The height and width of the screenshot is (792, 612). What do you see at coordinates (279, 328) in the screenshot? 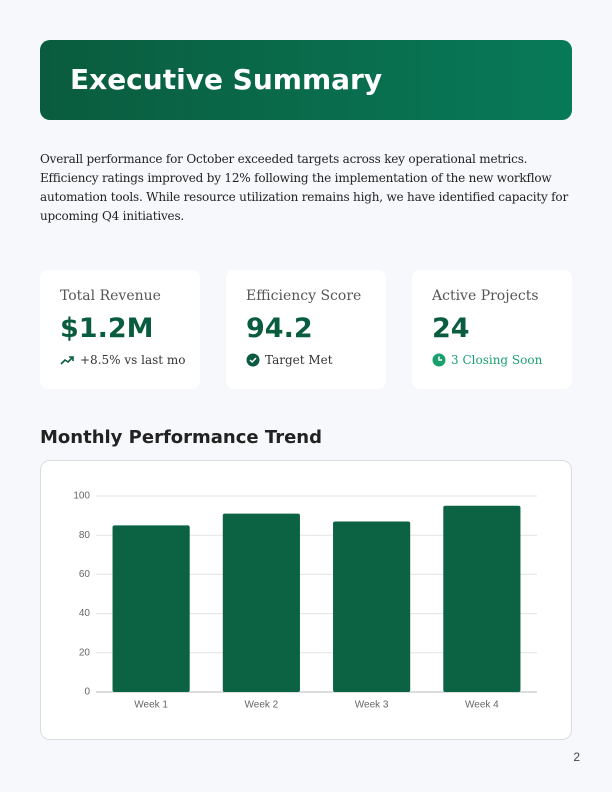
I see `kpi-value: 94.2` at bounding box center [279, 328].